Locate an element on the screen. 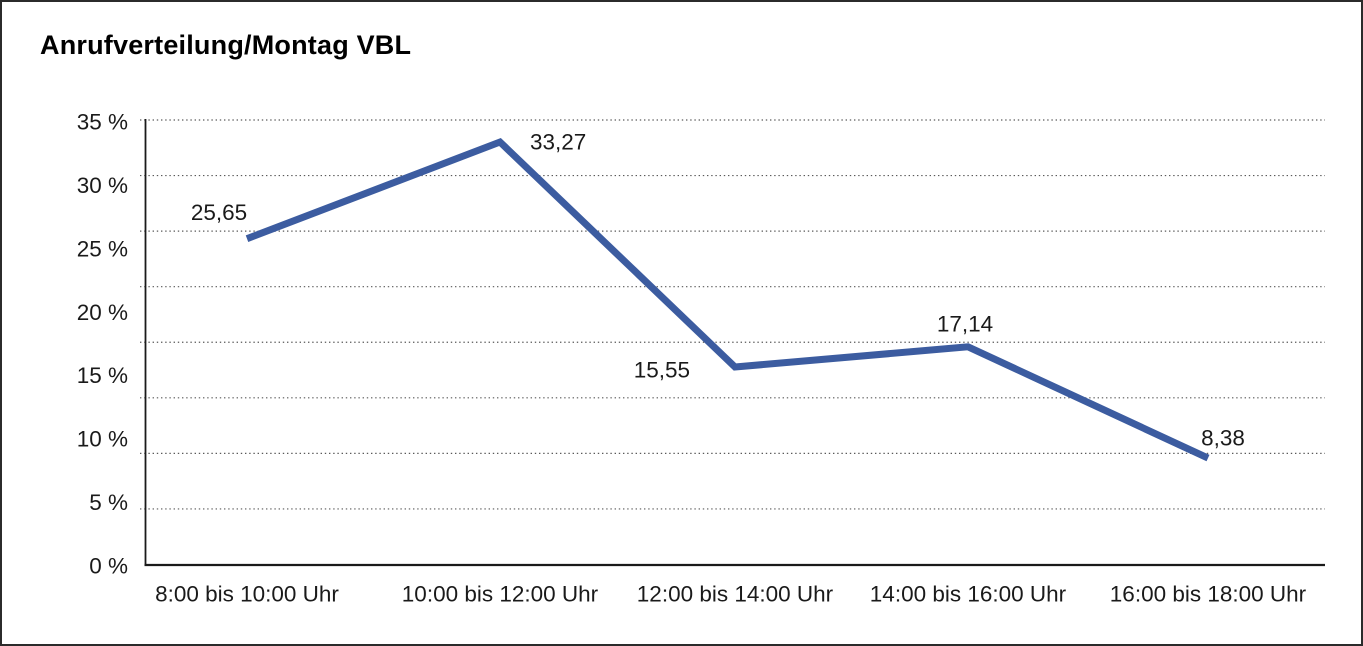 Image resolution: width=1363 pixels, height=646 pixels. y-axis-tick-label: 20 % is located at coordinates (102, 312).